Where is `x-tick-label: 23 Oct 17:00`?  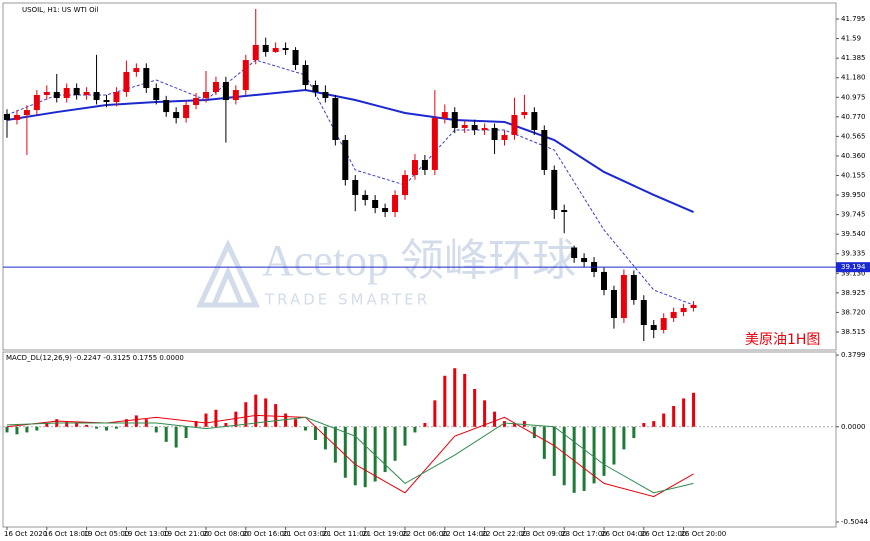 x-tick-label: 23 Oct 17:00 is located at coordinates (584, 534).